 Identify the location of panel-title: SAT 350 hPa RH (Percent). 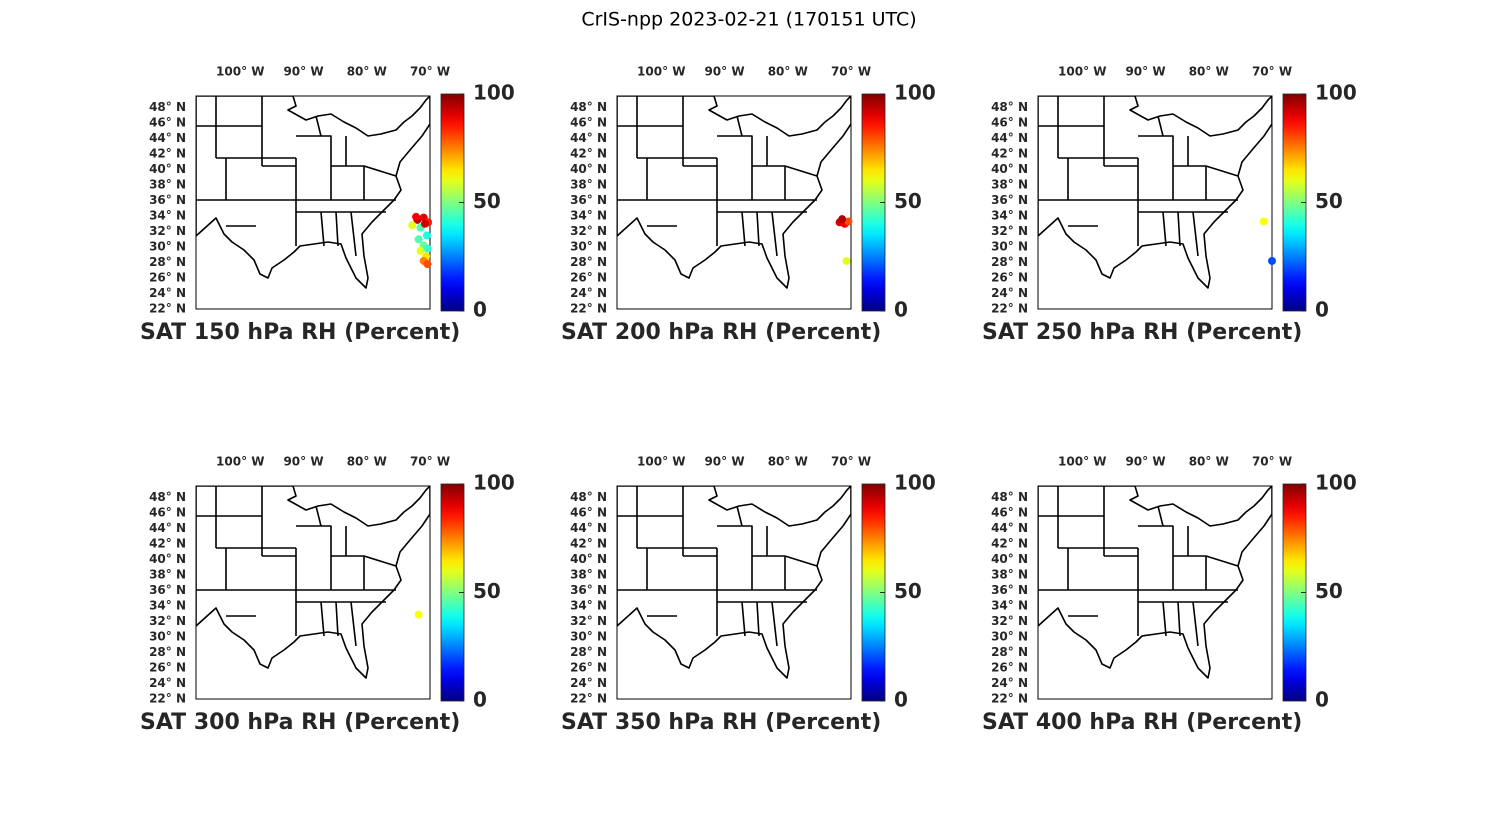
(721, 722).